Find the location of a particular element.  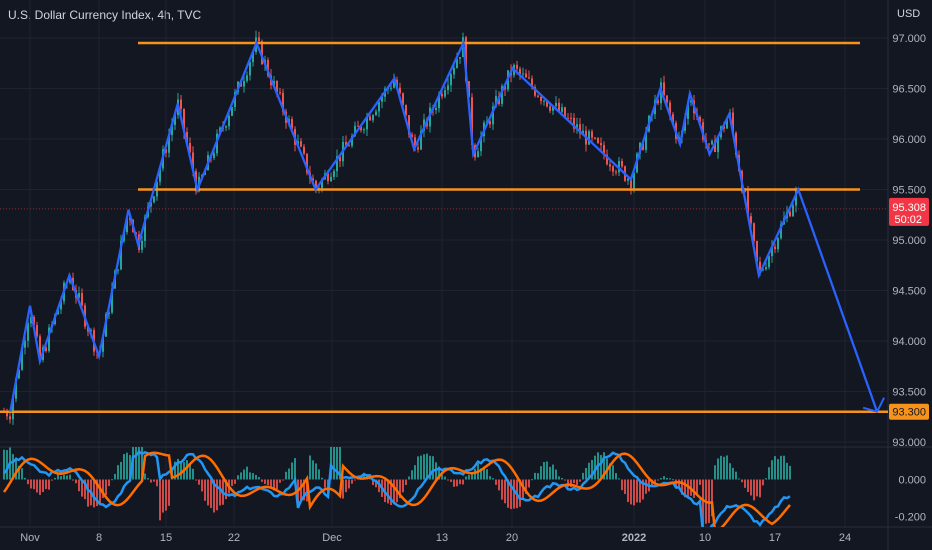

price-tick-label: 93.000 is located at coordinates (909, 443).